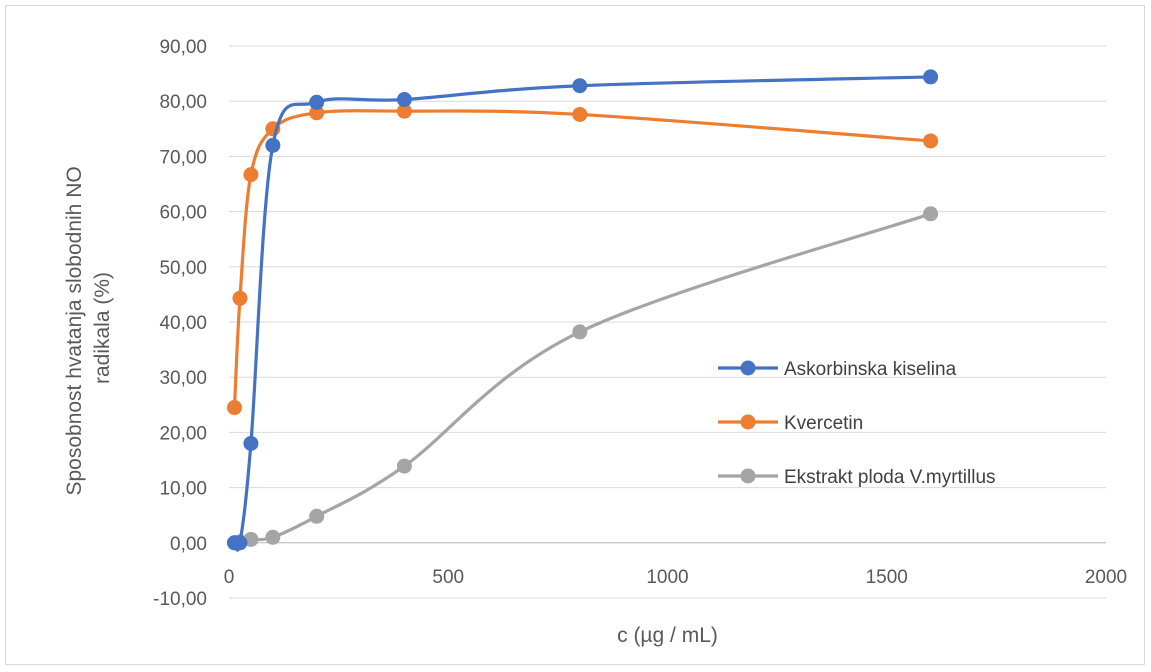  I want to click on y-tick-label: 20,00, so click(183, 433).